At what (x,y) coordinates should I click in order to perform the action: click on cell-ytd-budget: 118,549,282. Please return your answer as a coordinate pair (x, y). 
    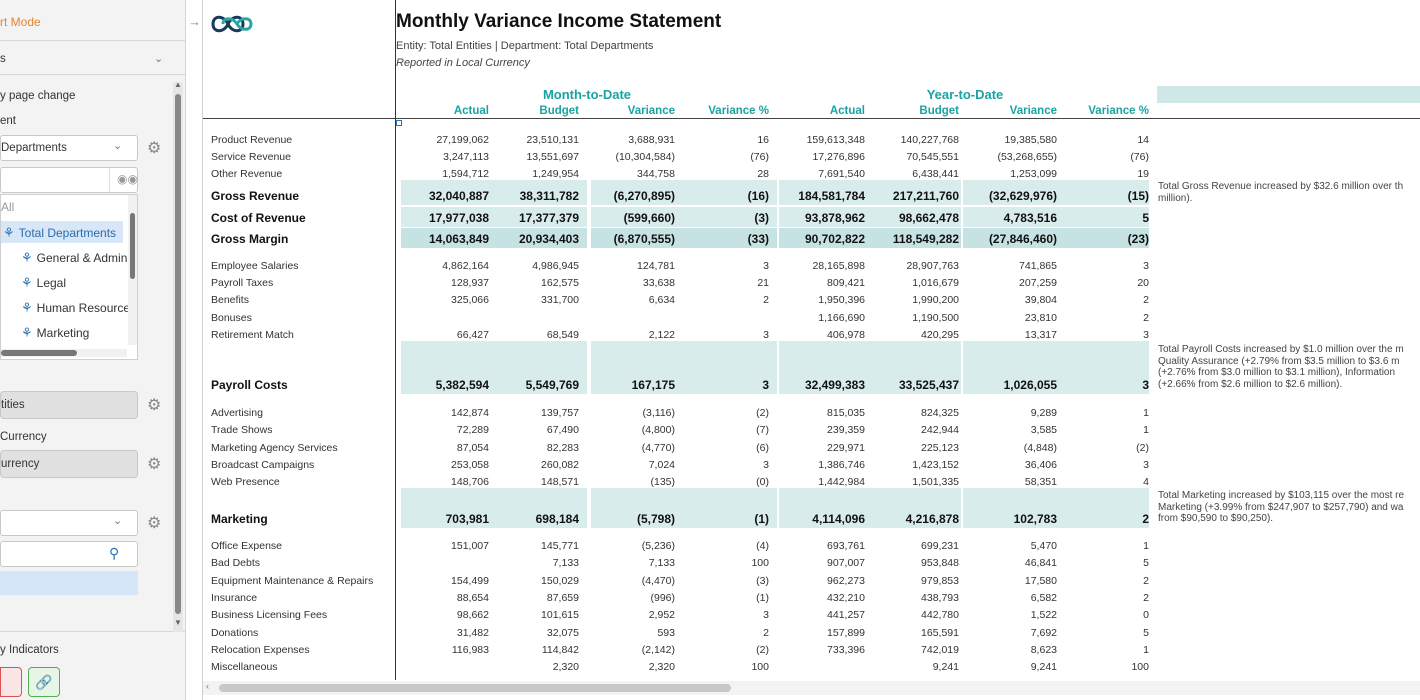
    Looking at the image, I should click on (925, 239).